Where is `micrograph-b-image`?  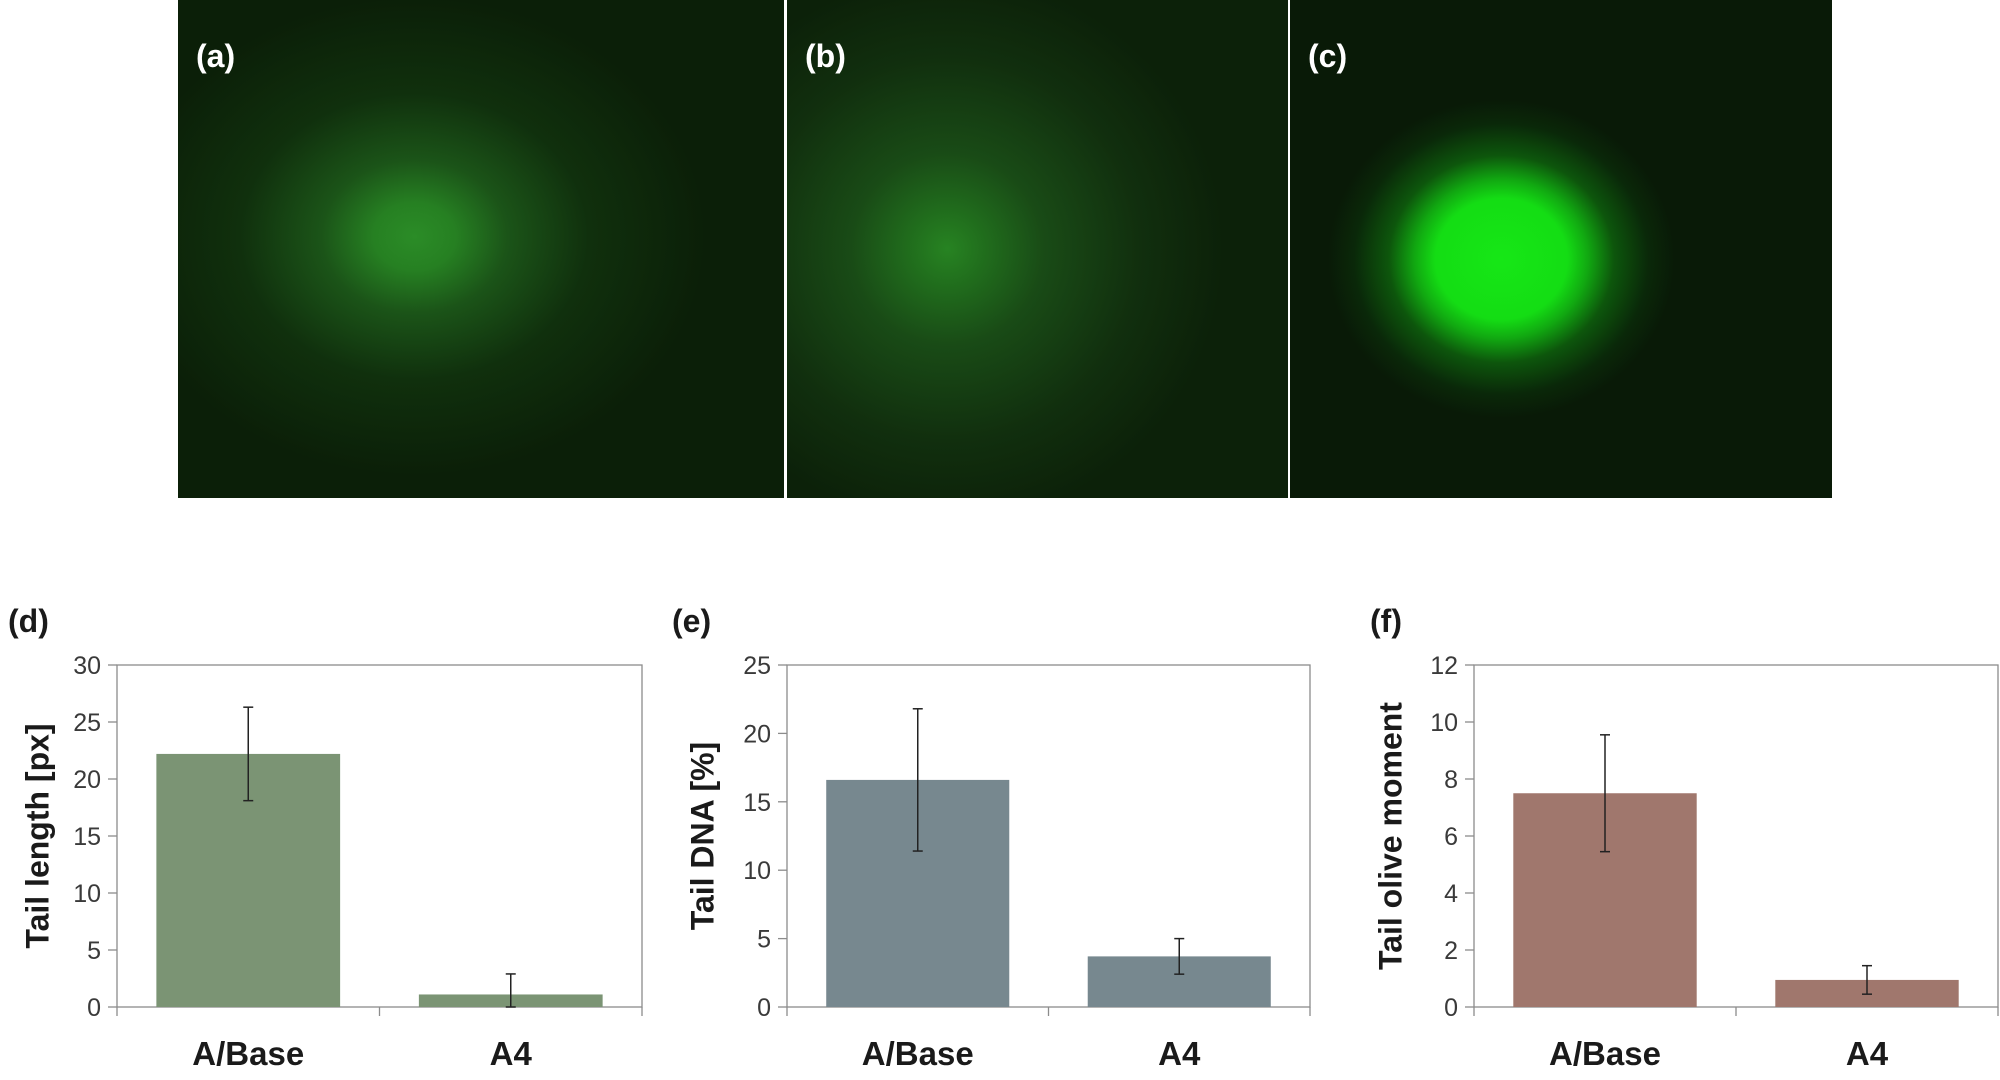 micrograph-b-image is located at coordinates (1037, 249).